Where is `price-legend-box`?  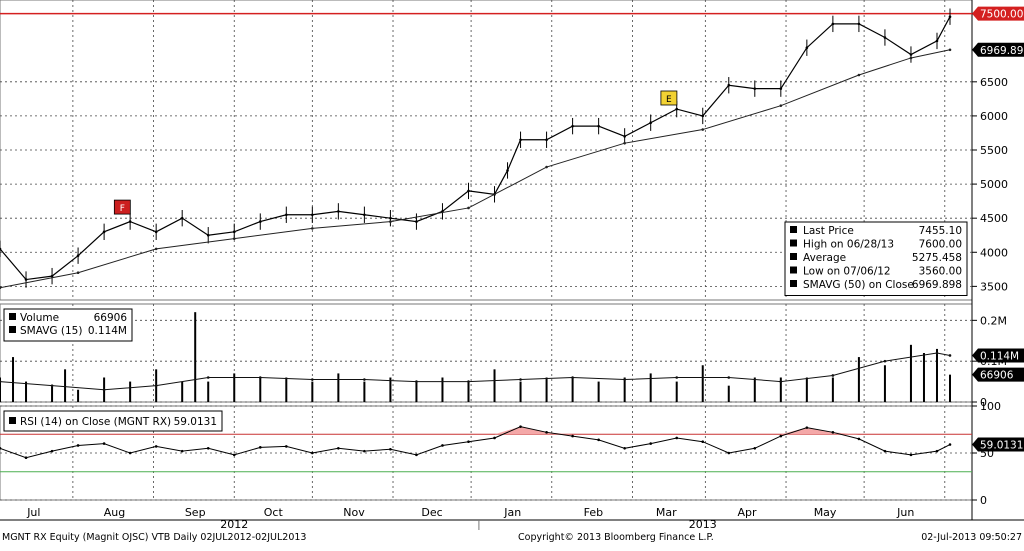 price-legend-box is located at coordinates (876, 258).